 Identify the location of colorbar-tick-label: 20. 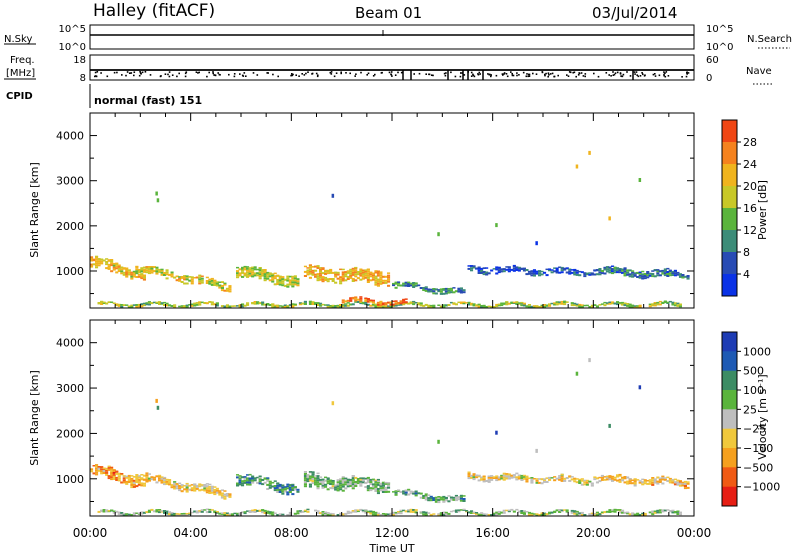
(750, 186).